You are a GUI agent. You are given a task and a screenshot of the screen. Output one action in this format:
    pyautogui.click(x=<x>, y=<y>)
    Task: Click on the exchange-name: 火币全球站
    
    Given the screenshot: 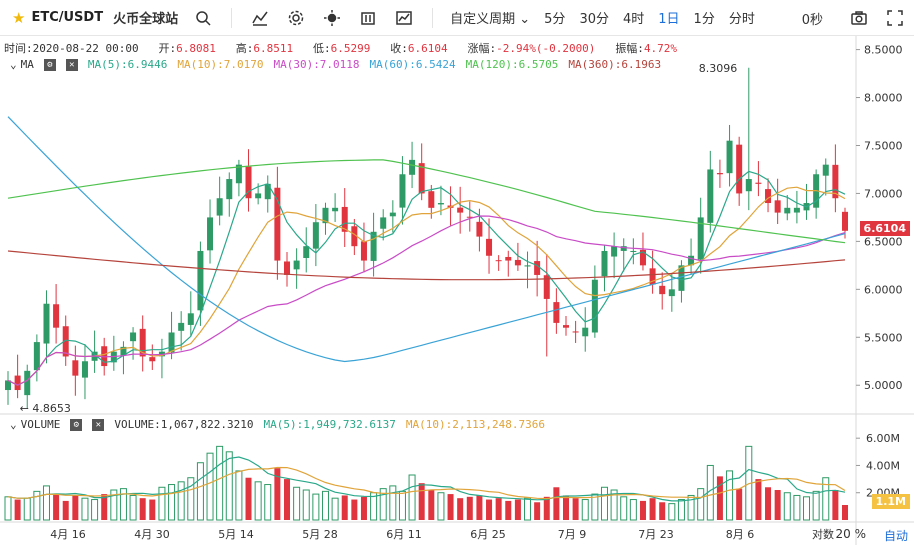 What is the action you would take?
    pyautogui.click(x=146, y=19)
    